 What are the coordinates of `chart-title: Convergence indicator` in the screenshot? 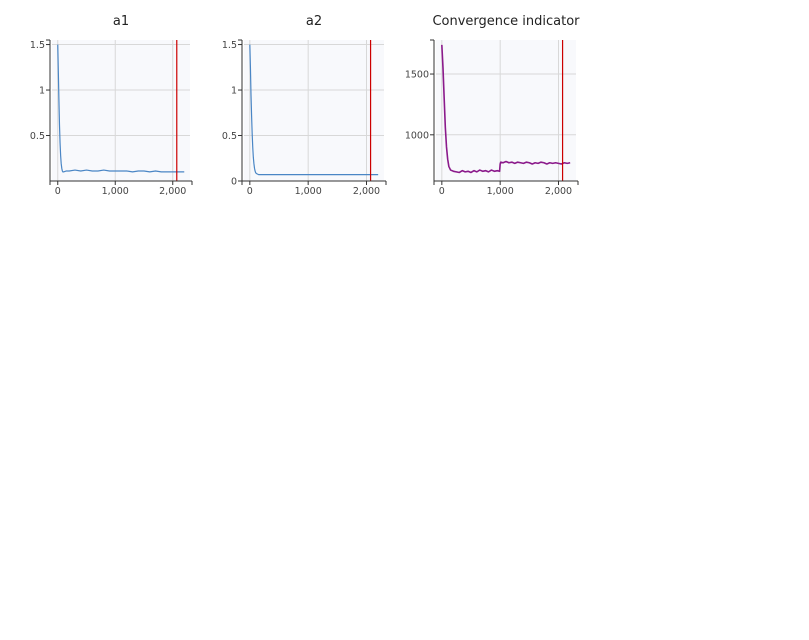 It's located at (506, 21).